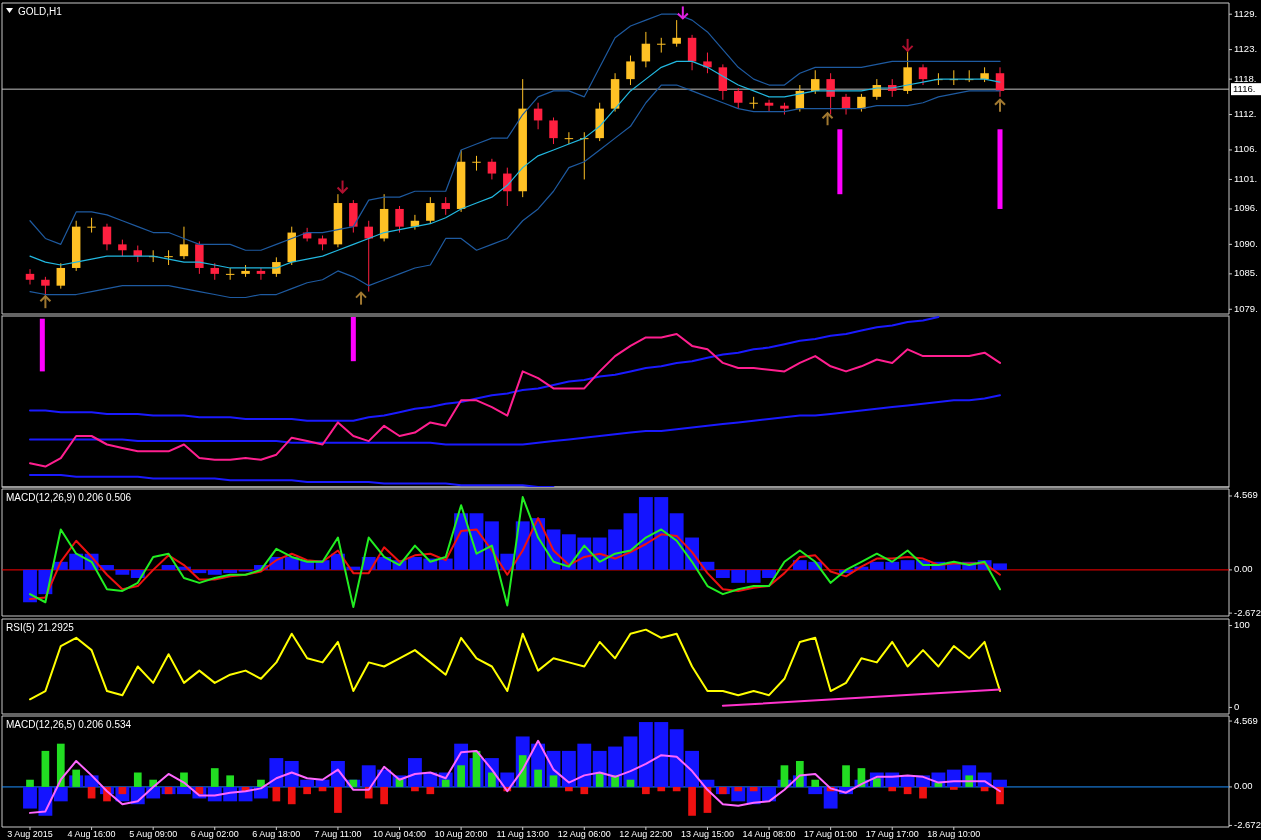 The image size is (1261, 840). Describe the element at coordinates (584, 834) in the screenshot. I see `x-tick-label: 12 Aug 06:00` at that location.